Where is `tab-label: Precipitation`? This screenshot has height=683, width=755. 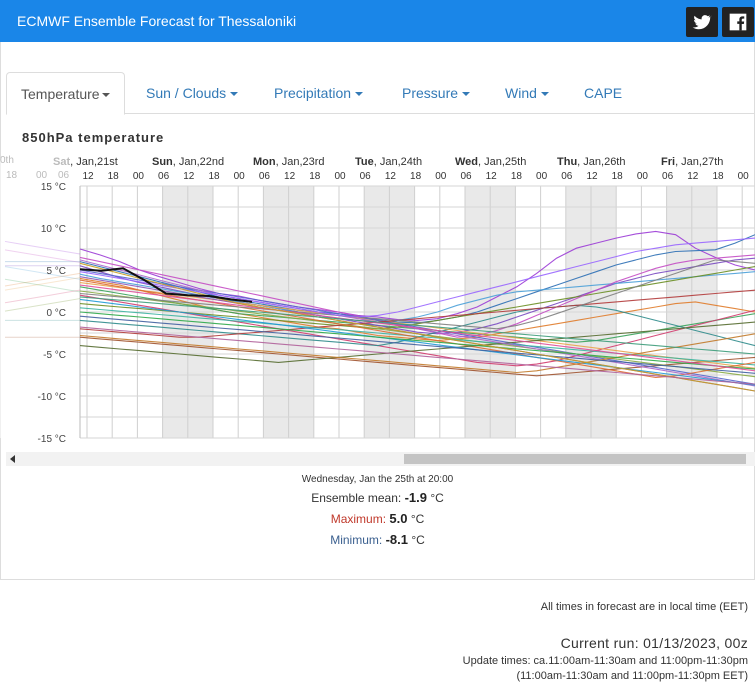 tab-label: Precipitation is located at coordinates (313, 93).